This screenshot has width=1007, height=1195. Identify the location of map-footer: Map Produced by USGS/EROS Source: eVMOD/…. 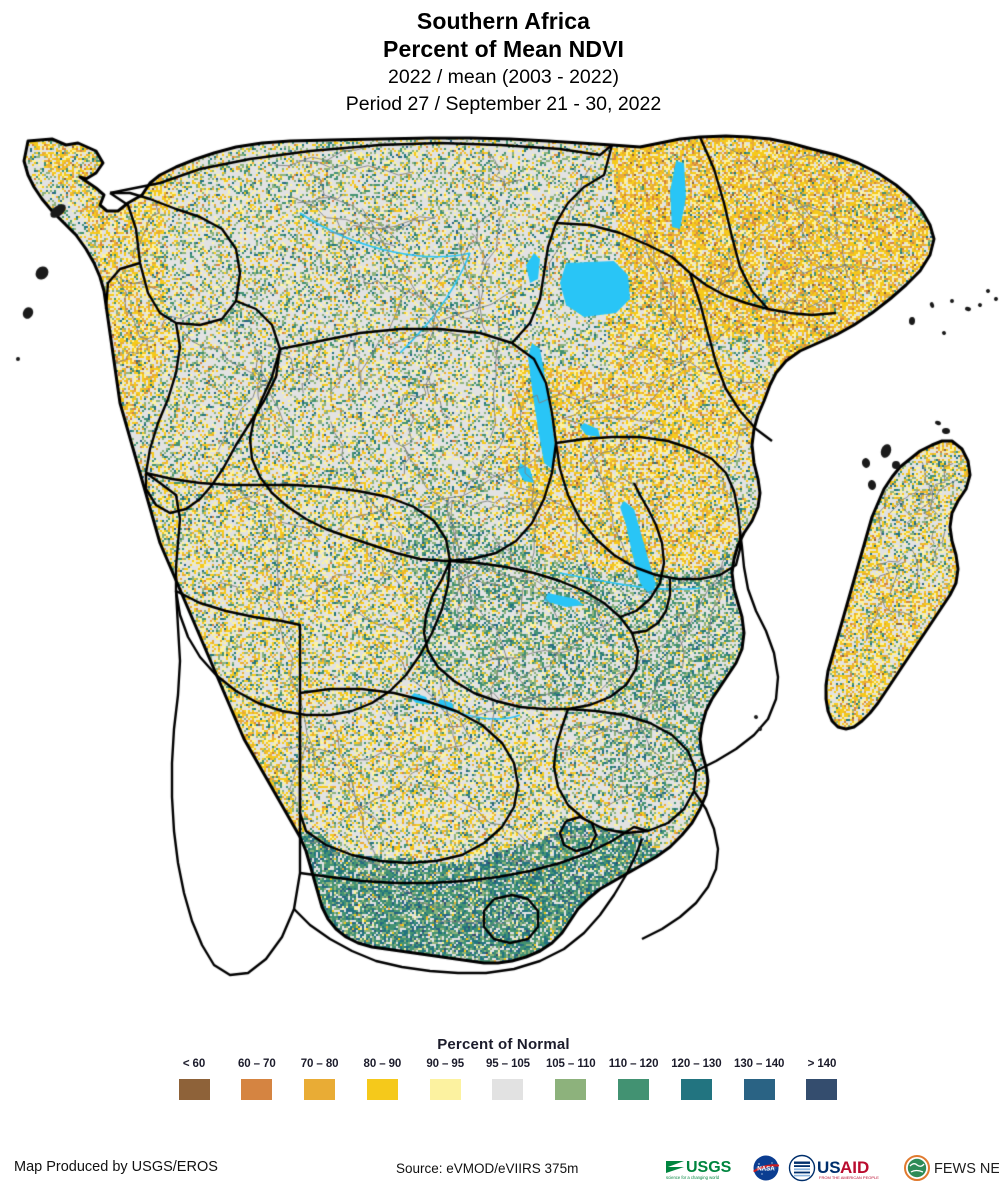
(503, 1170).